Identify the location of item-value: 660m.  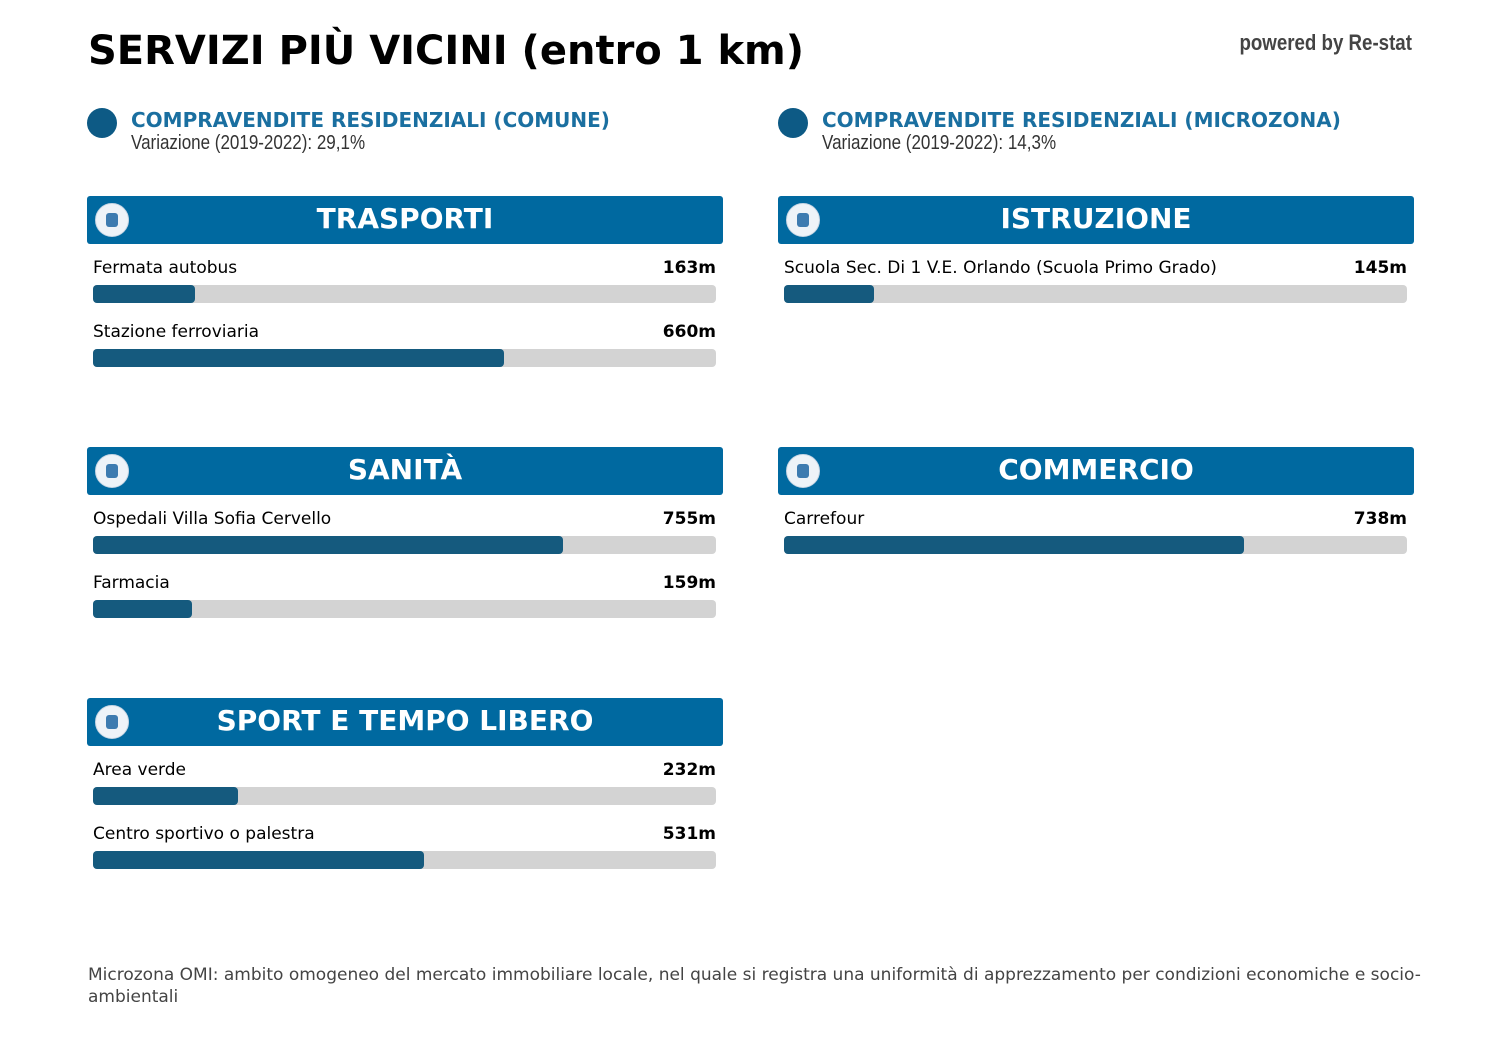
(689, 332).